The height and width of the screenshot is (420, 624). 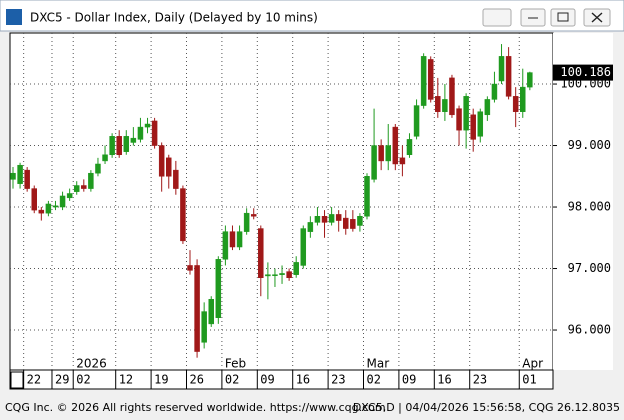 I want to click on maximize-button, so click(x=563, y=17).